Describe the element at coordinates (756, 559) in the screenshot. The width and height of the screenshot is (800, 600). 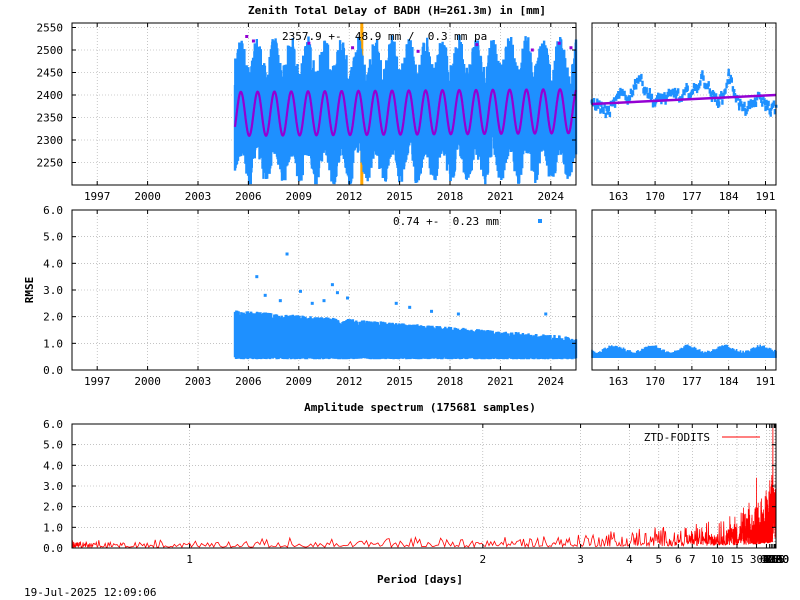
I see `x-tick-label-4: 30` at that location.